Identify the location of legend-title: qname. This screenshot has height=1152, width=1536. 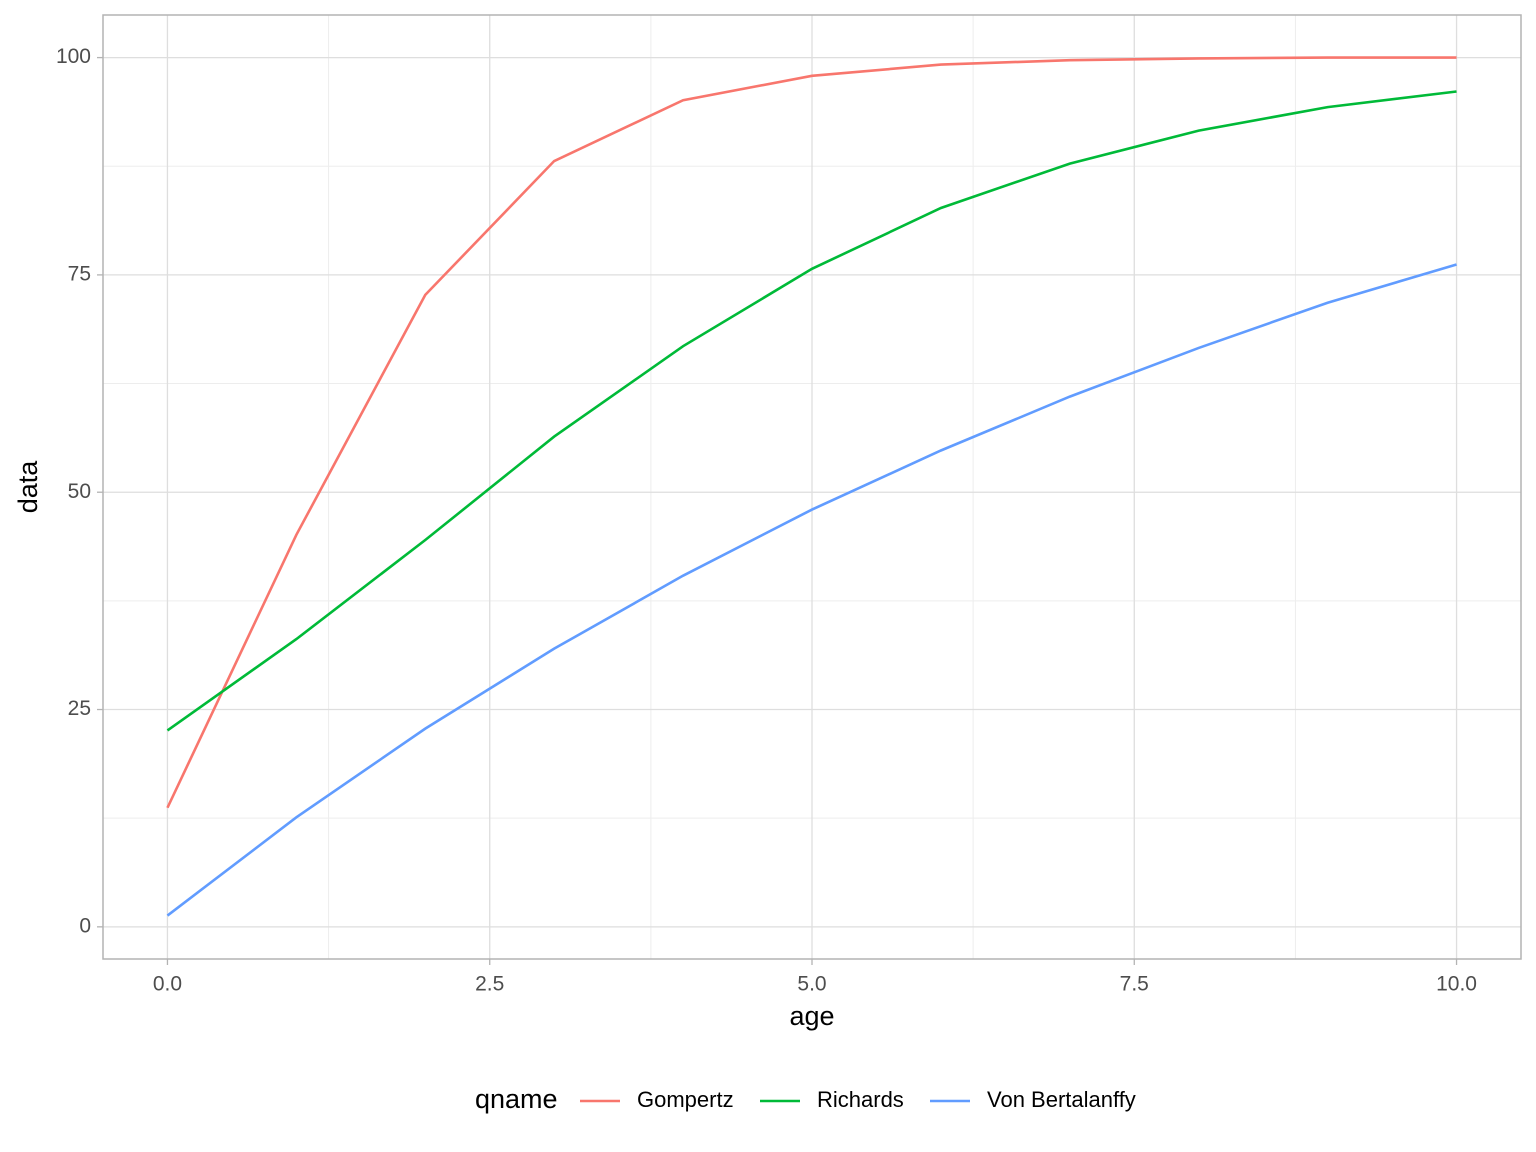
(516, 1099).